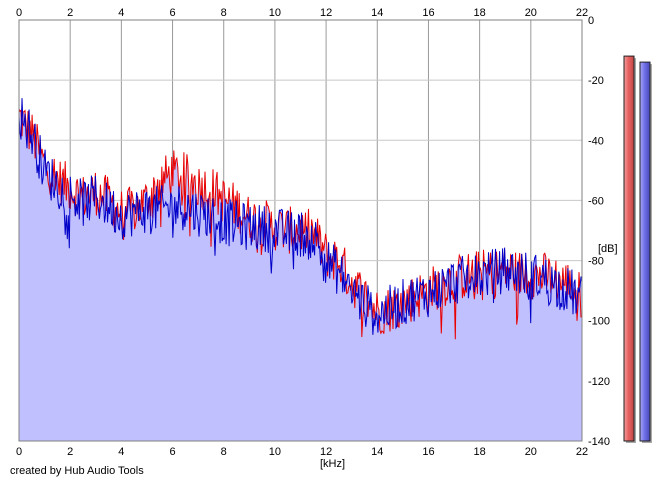 This screenshot has height=482, width=664. What do you see at coordinates (582, 452) in the screenshot?
I see `x-tick-label-bottom: 22` at bounding box center [582, 452].